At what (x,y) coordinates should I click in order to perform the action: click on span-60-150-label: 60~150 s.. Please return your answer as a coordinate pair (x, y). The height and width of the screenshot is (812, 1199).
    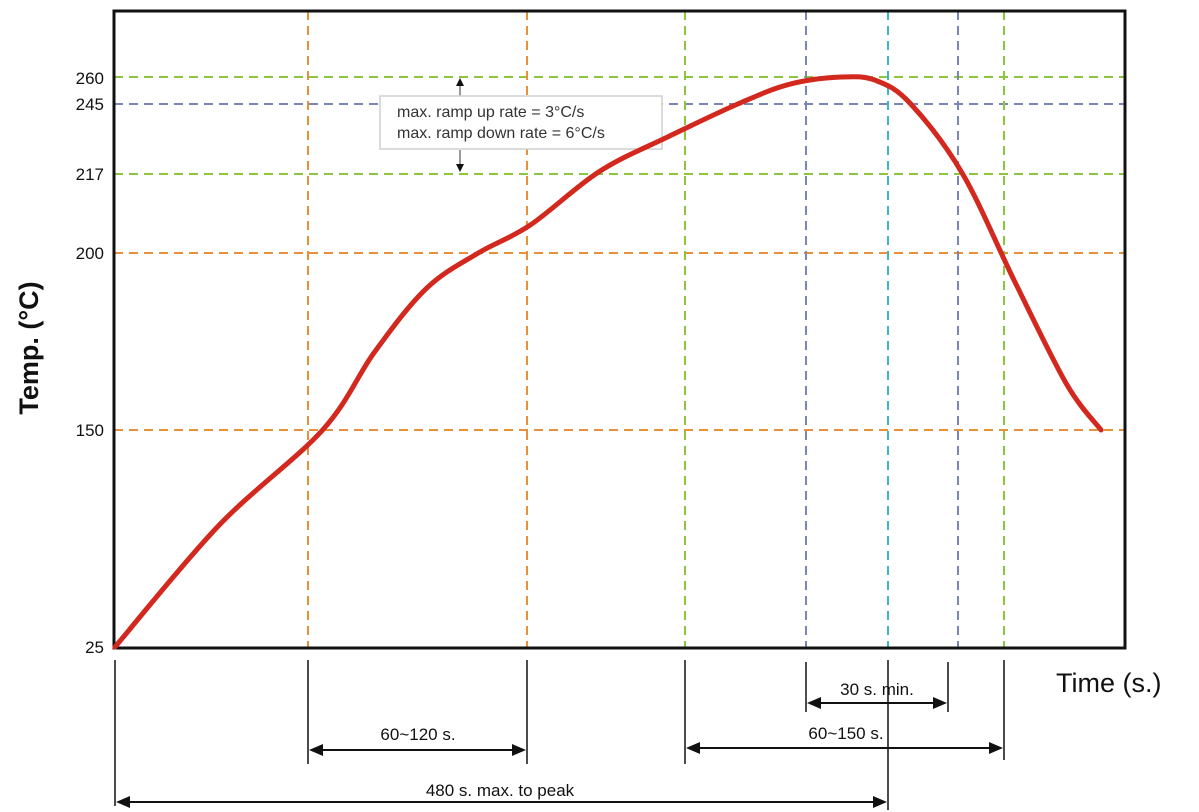
    Looking at the image, I should click on (845, 733).